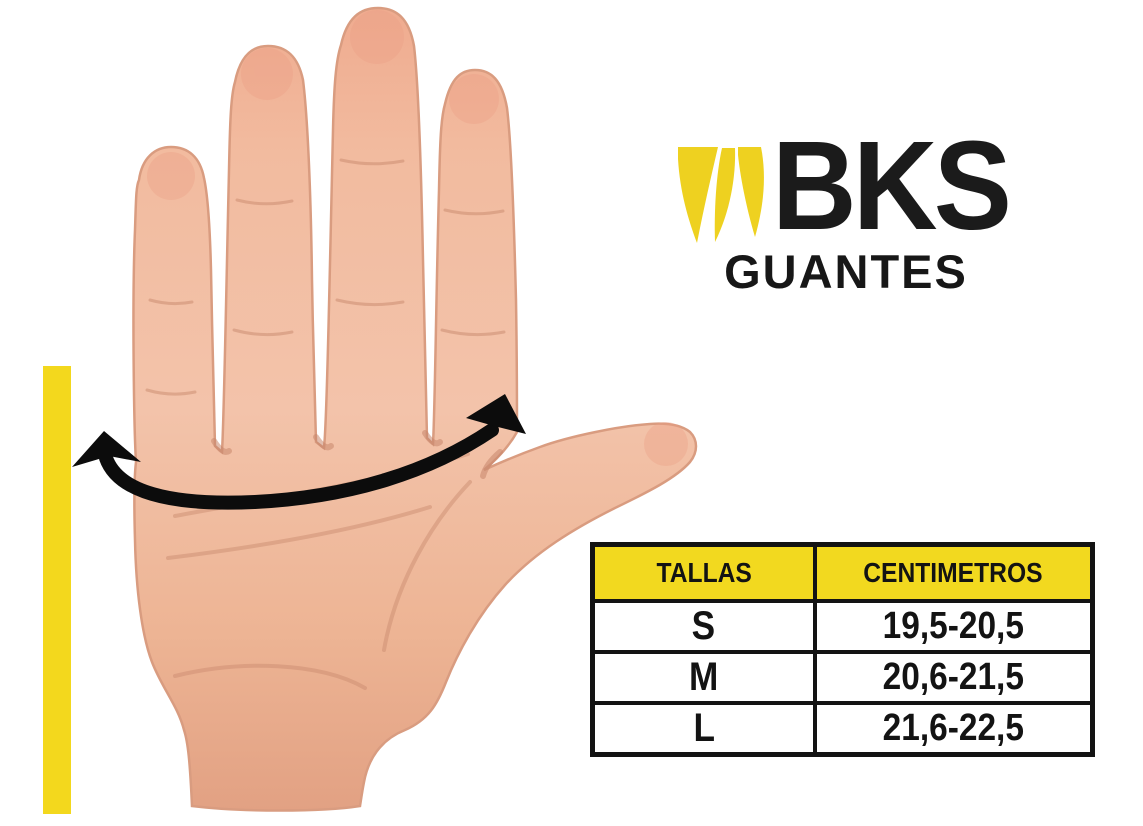  I want to click on table-row: S 19,5-20,5, so click(842, 626).